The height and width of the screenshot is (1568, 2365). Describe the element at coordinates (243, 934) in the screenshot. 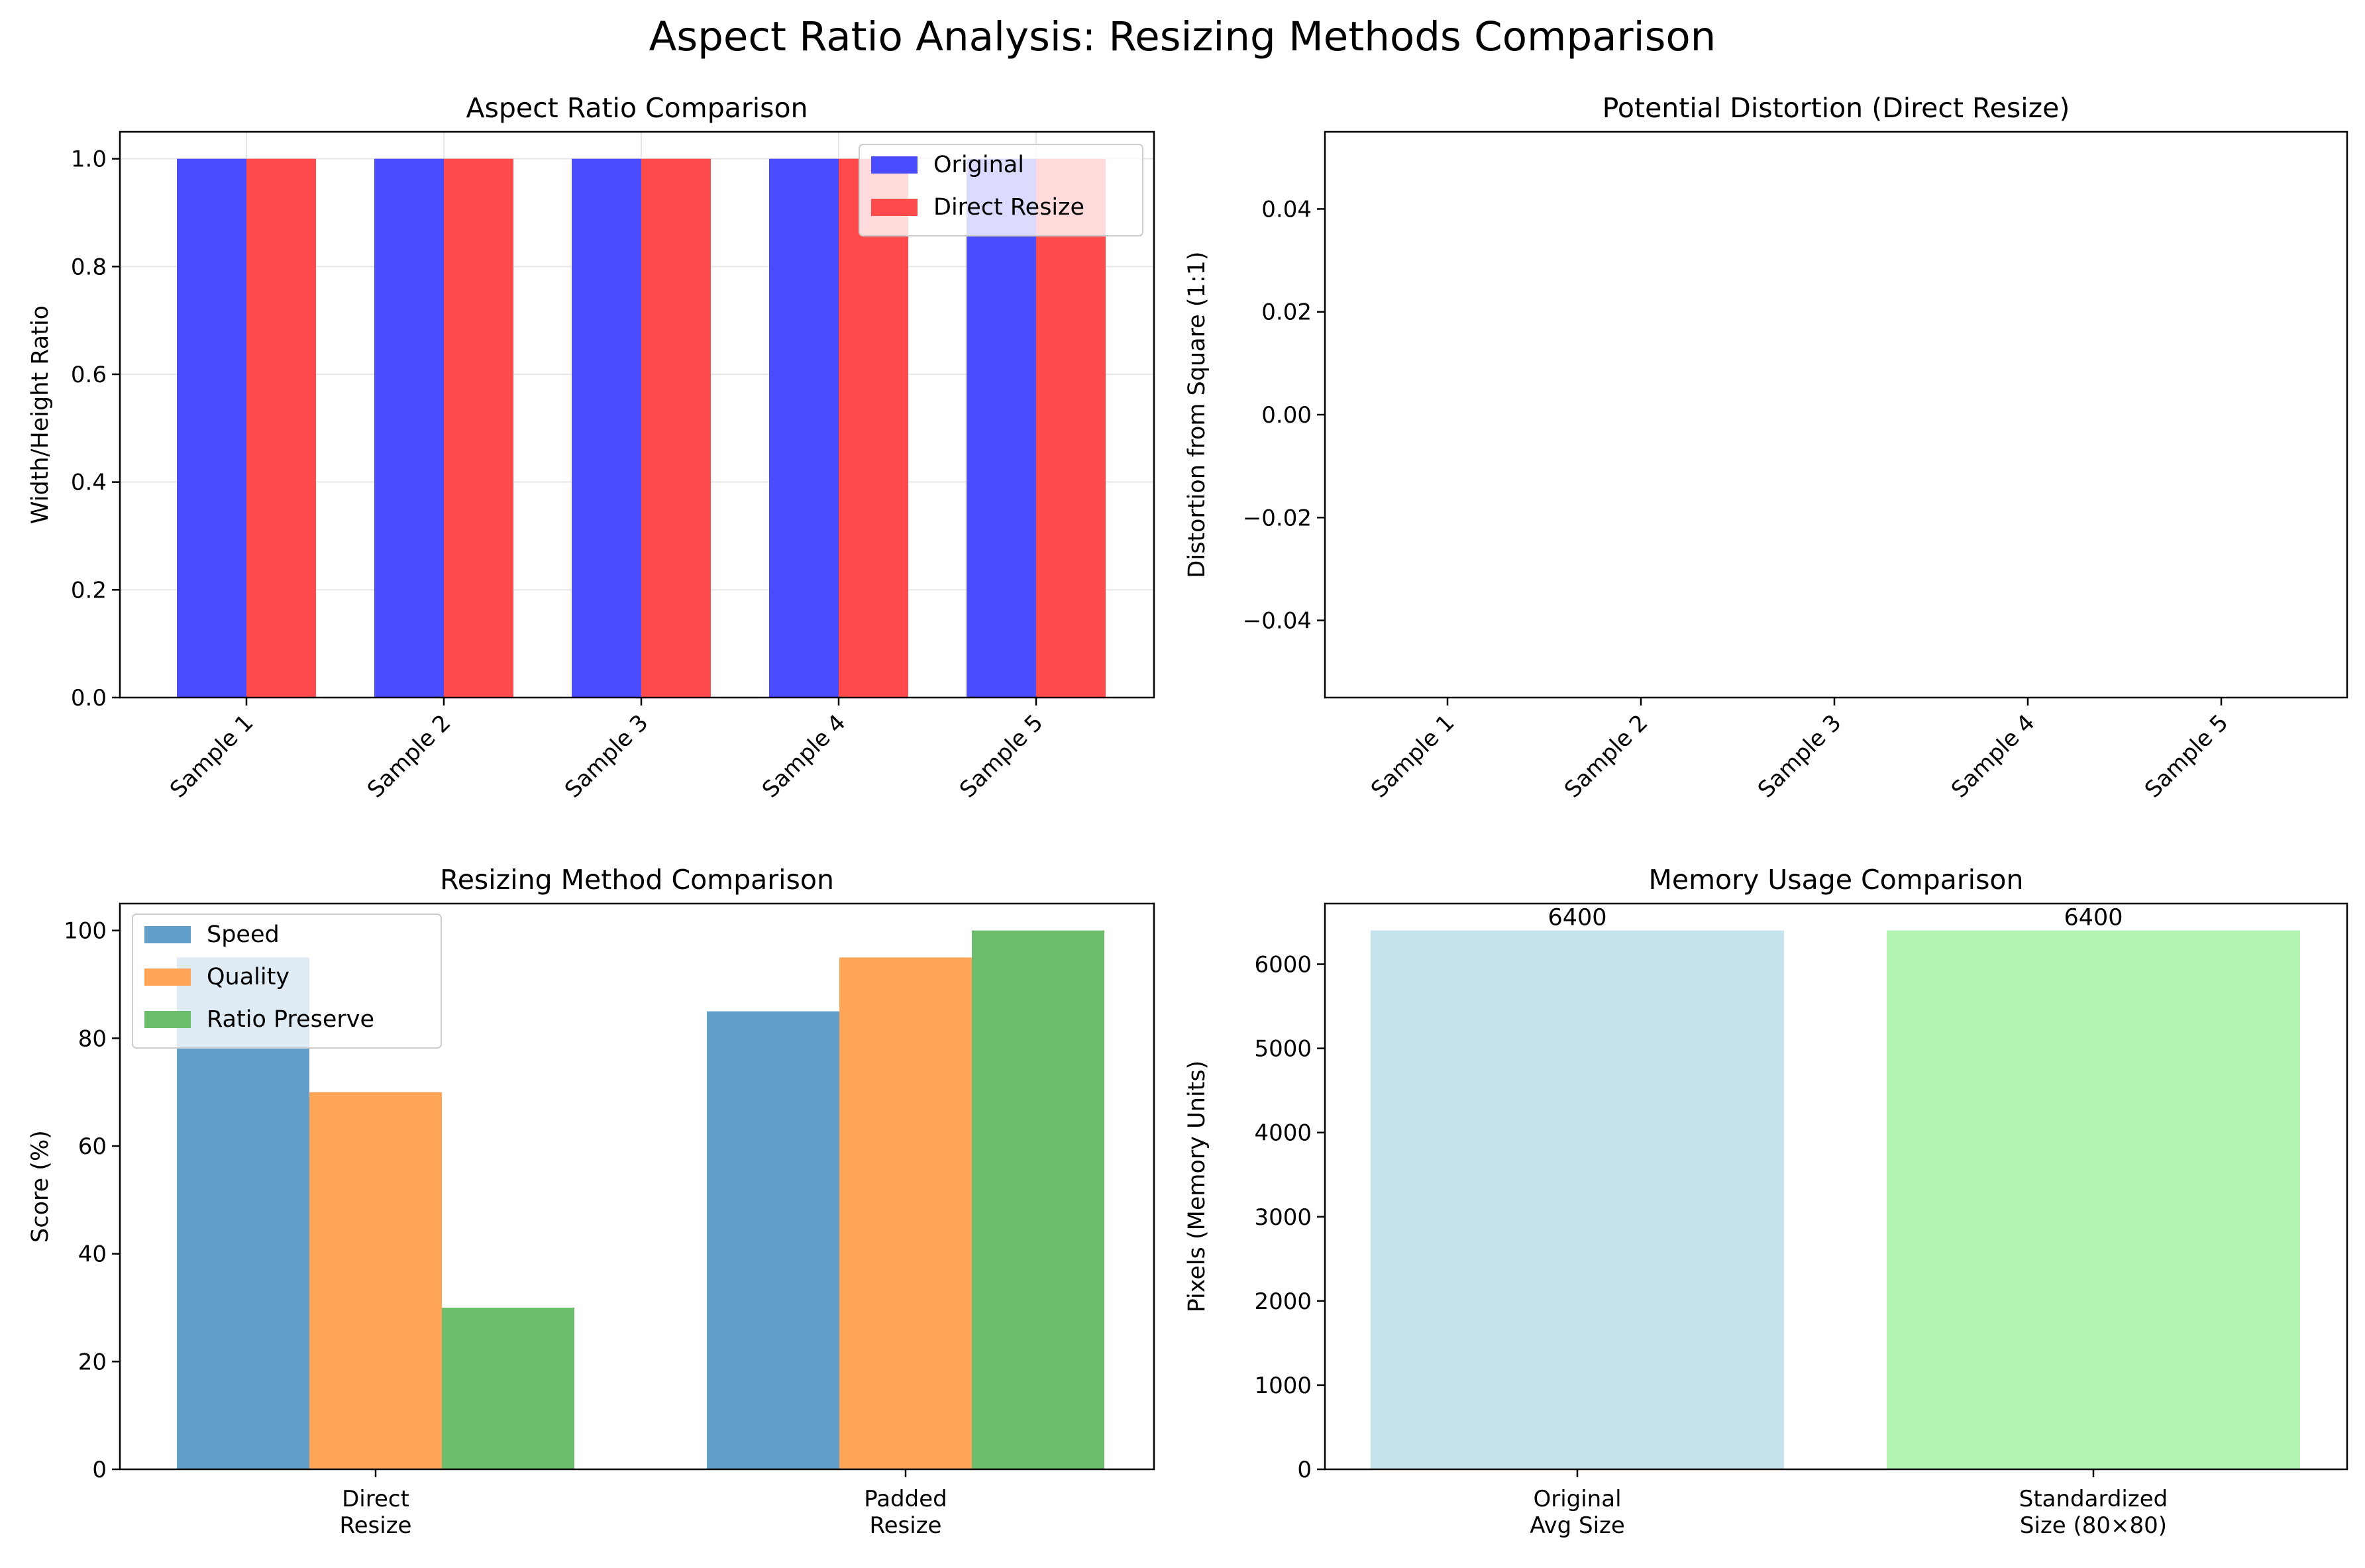

I see `legend-label: Speed` at that location.